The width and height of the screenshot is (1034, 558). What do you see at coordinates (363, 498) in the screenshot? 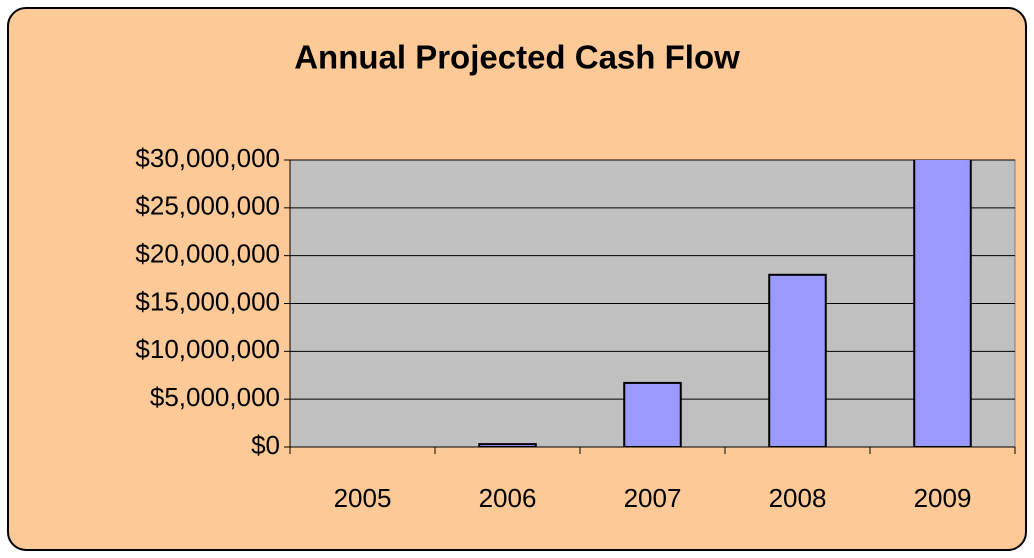
I see `x-tick-label: 2005` at bounding box center [363, 498].